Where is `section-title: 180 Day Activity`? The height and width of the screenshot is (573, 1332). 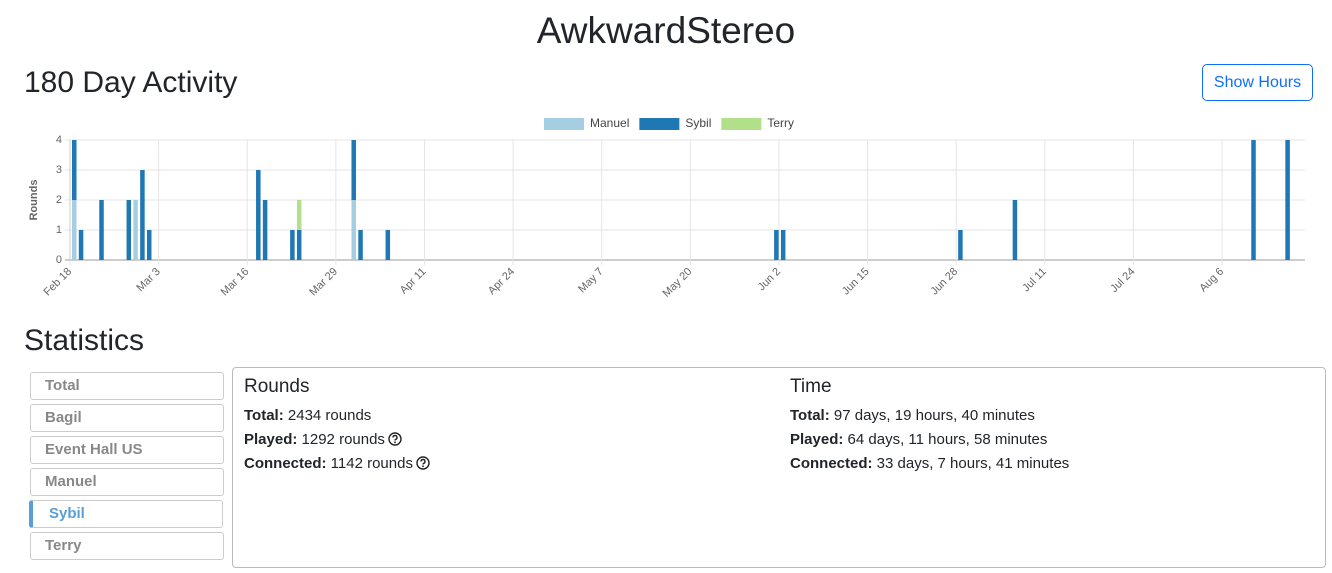
section-title: 180 Day Activity is located at coordinates (131, 82).